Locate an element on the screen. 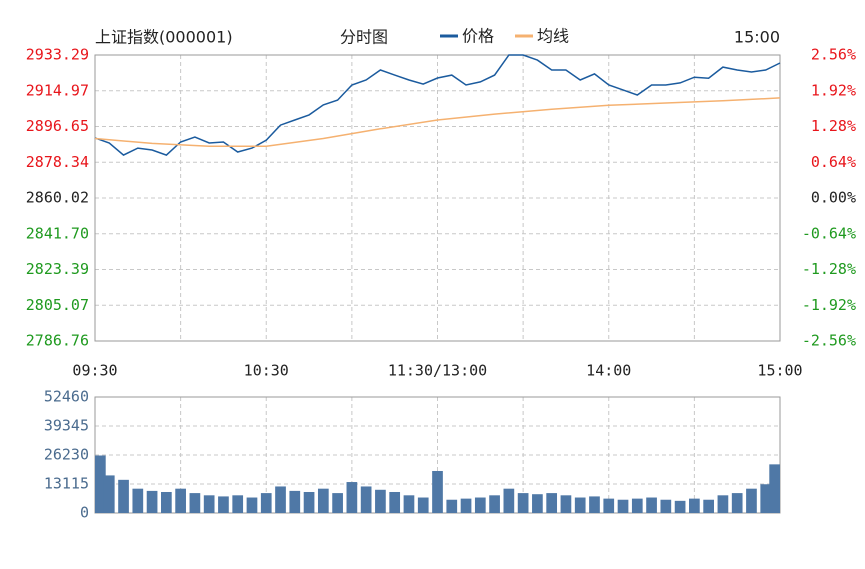 The height and width of the screenshot is (569, 865). y-tick-label: 13115 is located at coordinates (66, 484).